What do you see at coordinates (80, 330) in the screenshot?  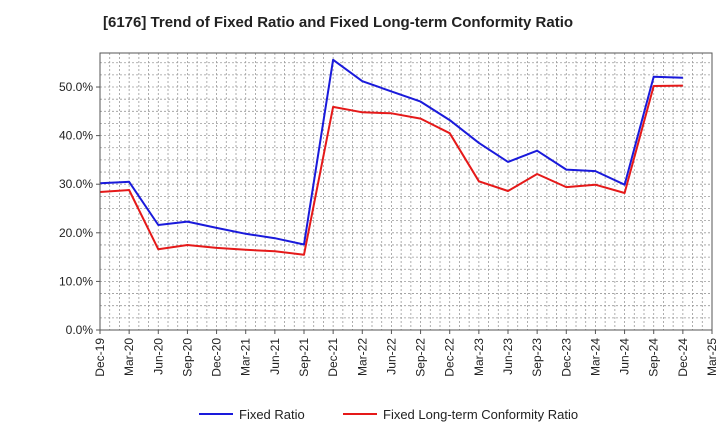 I see `y-tick-label: 0.0%` at bounding box center [80, 330].